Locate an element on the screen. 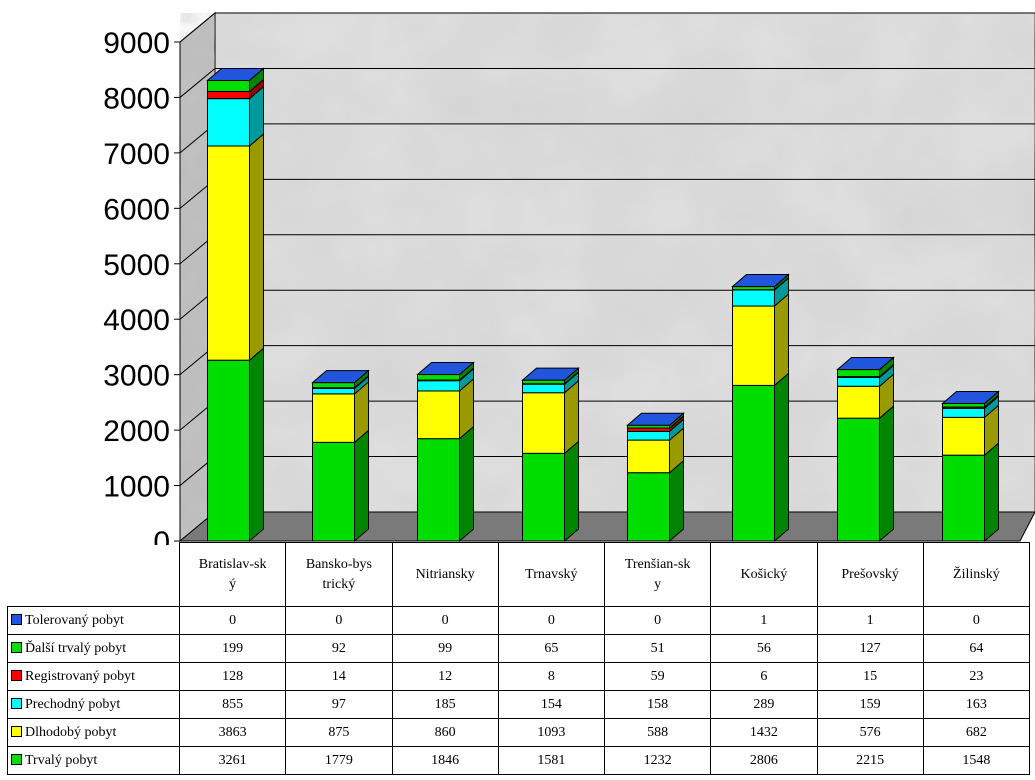 The height and width of the screenshot is (780, 1035). data-cell: 23 is located at coordinates (976, 676).